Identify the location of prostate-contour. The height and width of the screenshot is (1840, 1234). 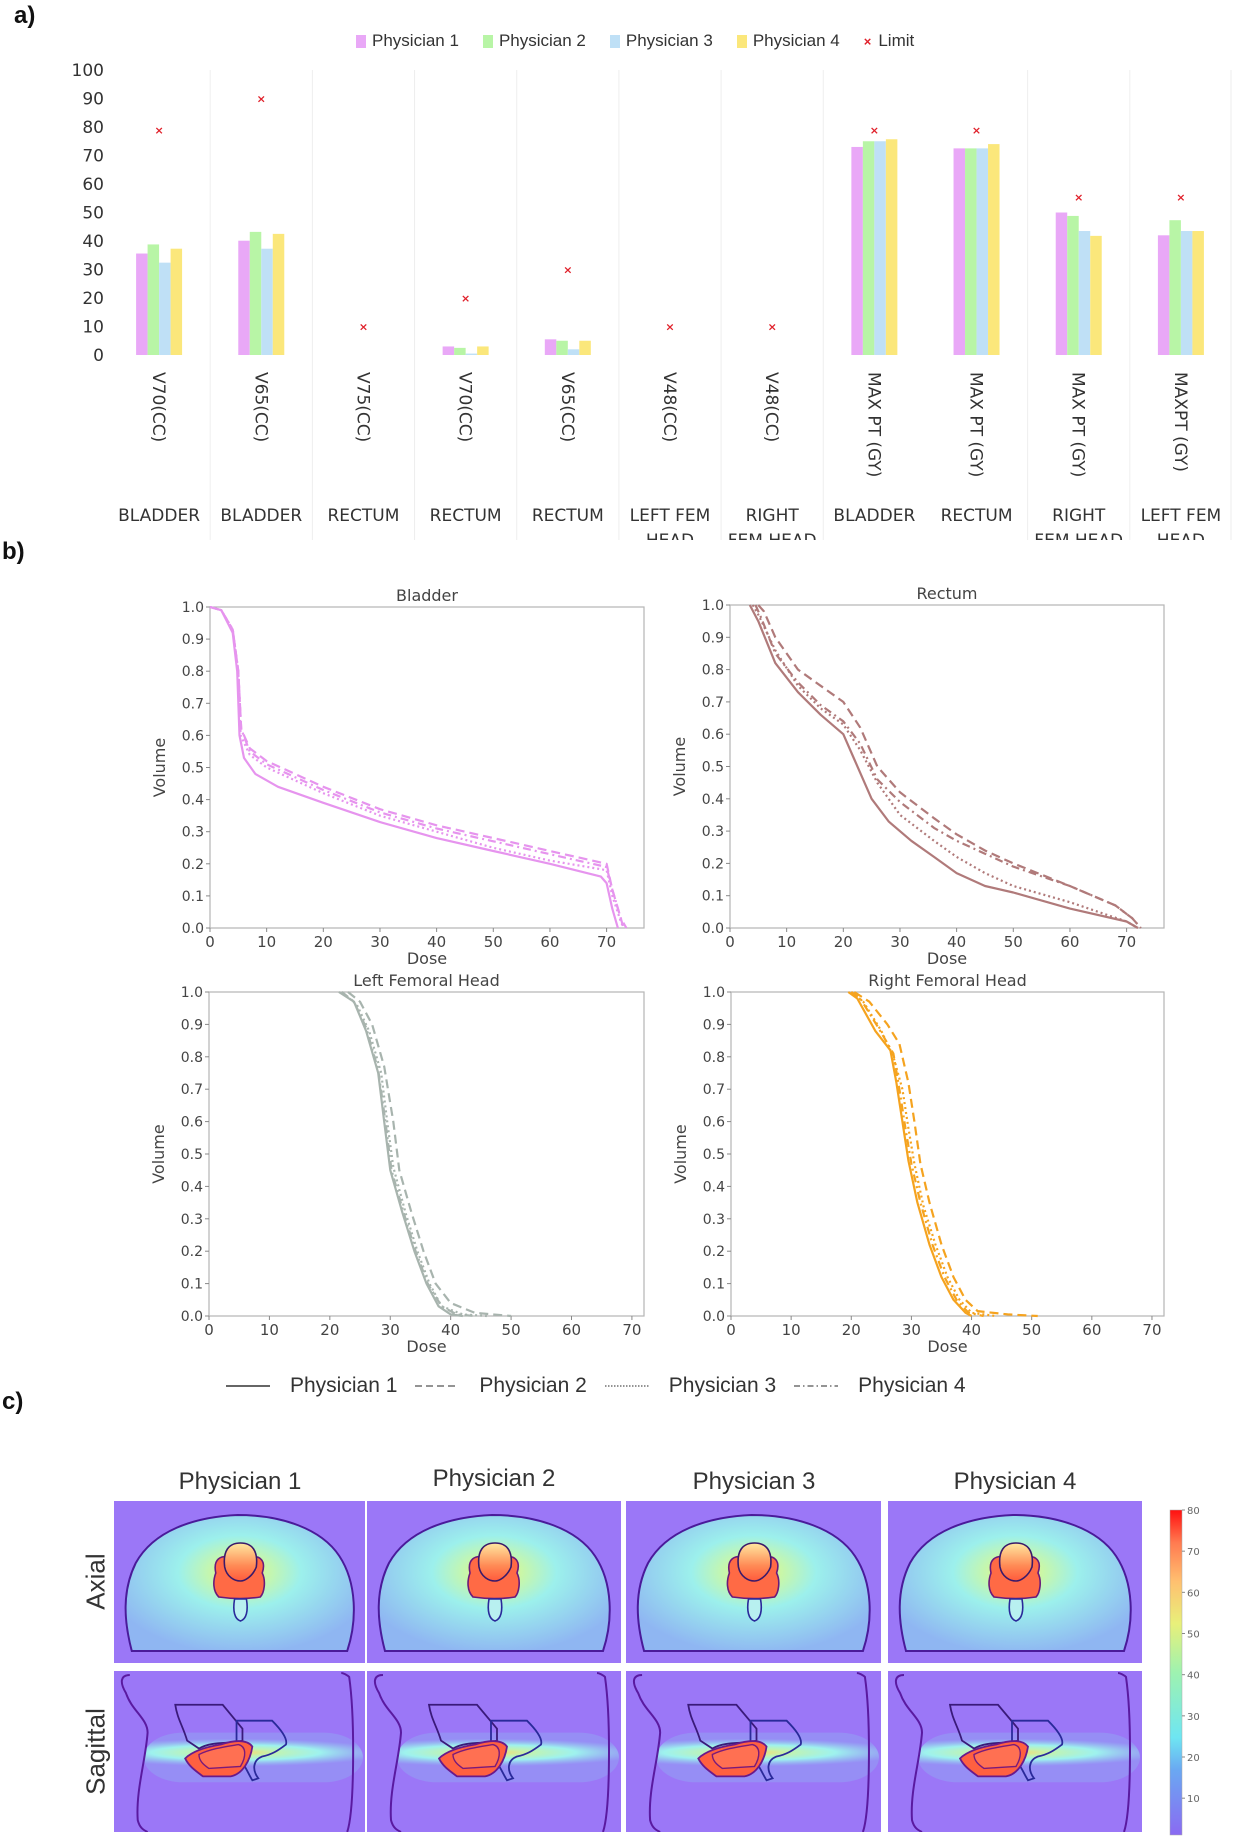
(476, 1756).